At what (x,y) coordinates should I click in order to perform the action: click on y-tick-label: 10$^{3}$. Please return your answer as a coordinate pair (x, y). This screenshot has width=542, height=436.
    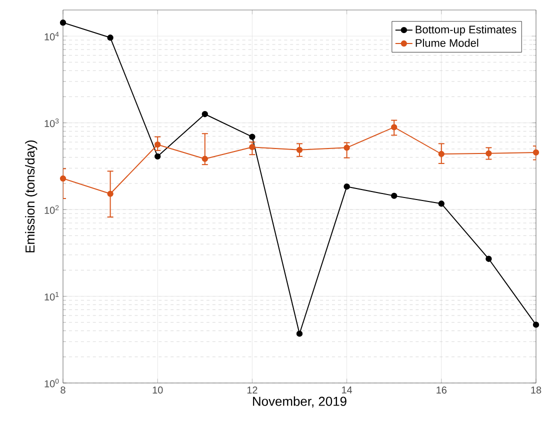
    Looking at the image, I should click on (51, 123).